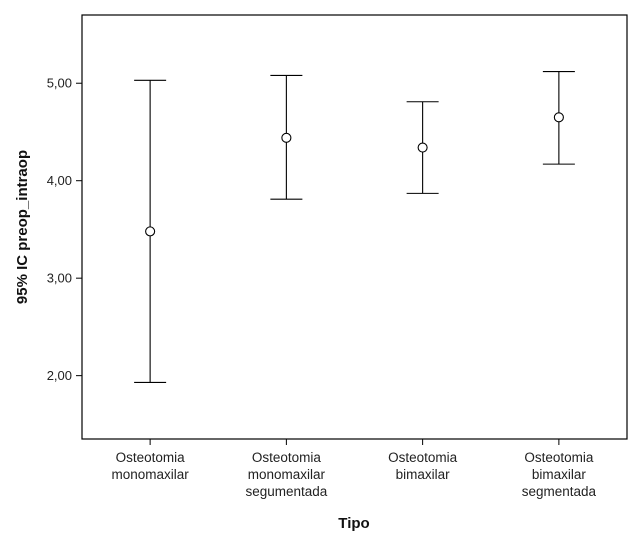  I want to click on y-axis-title: 95% IC preop_intraop, so click(22, 227).